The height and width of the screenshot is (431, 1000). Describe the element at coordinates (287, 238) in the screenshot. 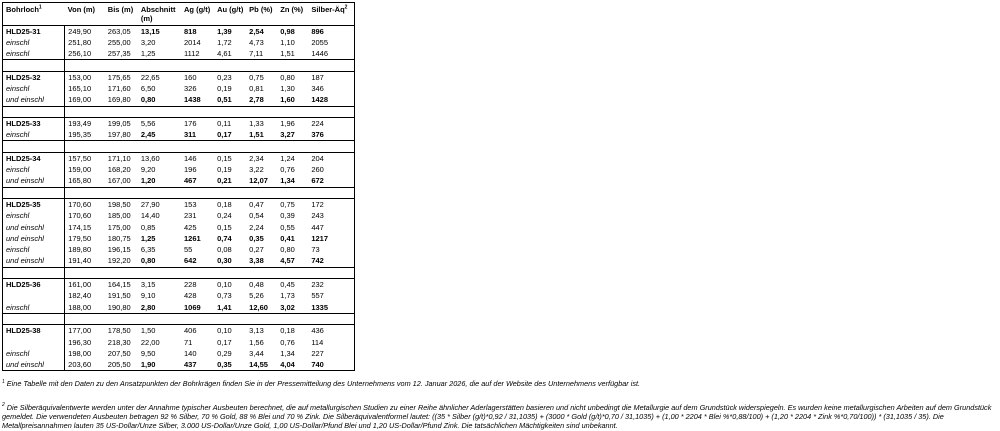

I see `value-cell: 0,41` at that location.